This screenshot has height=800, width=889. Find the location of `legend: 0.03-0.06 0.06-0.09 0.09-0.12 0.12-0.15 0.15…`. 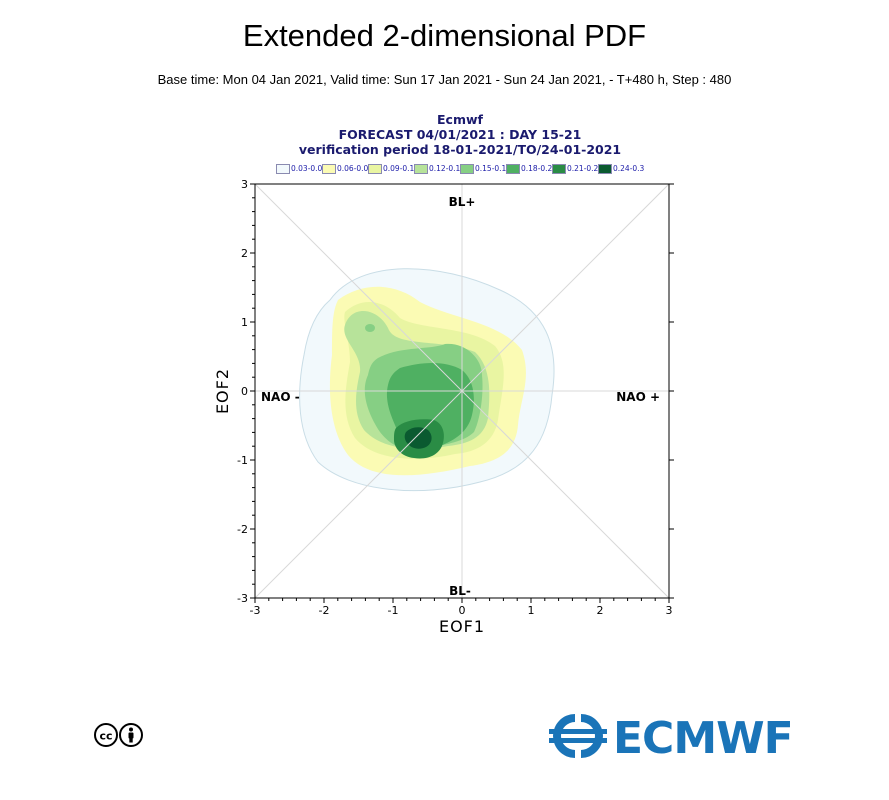

legend: 0.03-0.06 0.06-0.09 0.09-0.12 0.12-0.15 0.15… is located at coordinates (460, 168).